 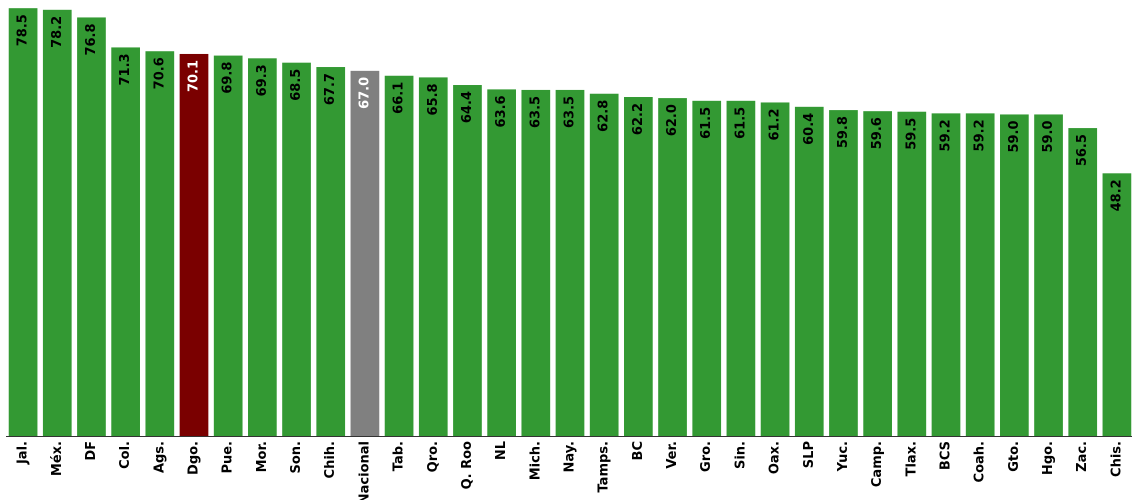 What do you see at coordinates (194, 458) in the screenshot?
I see `x-tick-label: Dgo.` at bounding box center [194, 458].